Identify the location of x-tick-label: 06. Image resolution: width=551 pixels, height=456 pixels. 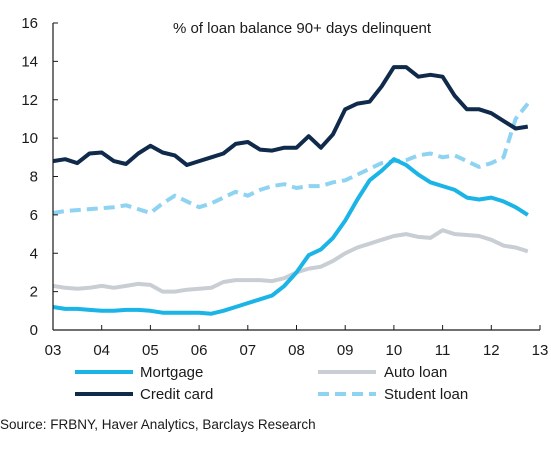
(199, 350).